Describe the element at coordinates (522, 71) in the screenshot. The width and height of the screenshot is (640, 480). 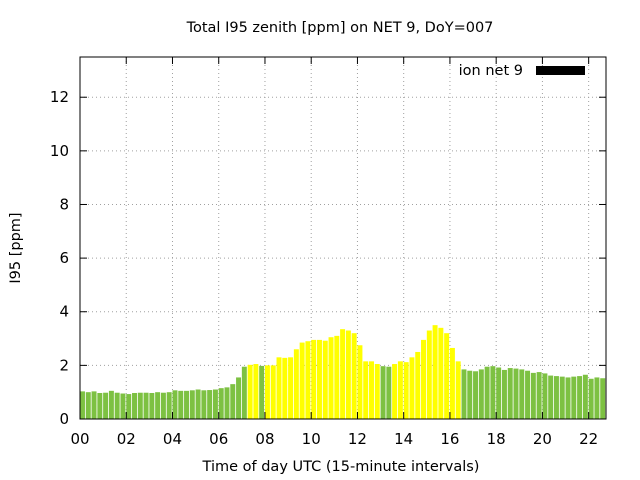
I see `legend: ion net 9` at that location.